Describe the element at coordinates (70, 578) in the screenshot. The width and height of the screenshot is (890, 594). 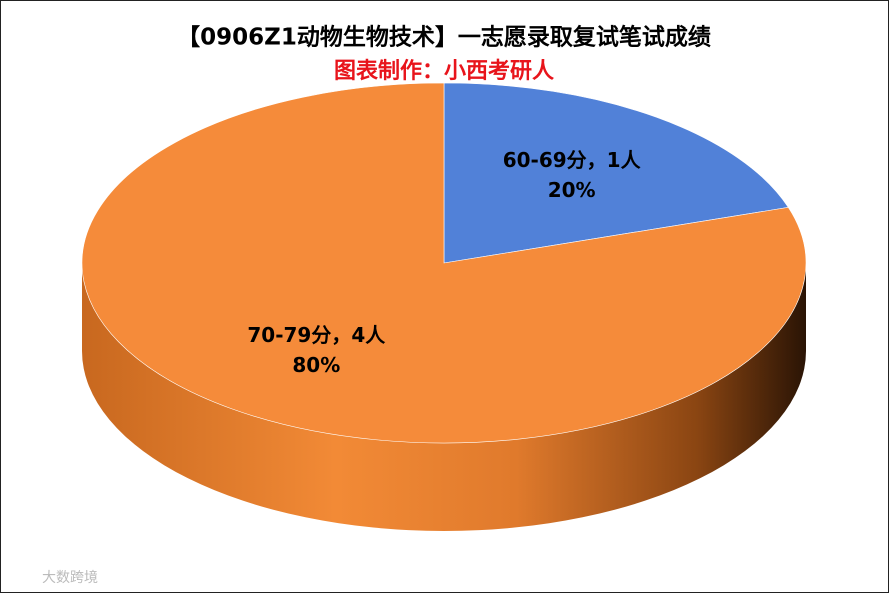
I see `watermark: 大数跨境` at that location.